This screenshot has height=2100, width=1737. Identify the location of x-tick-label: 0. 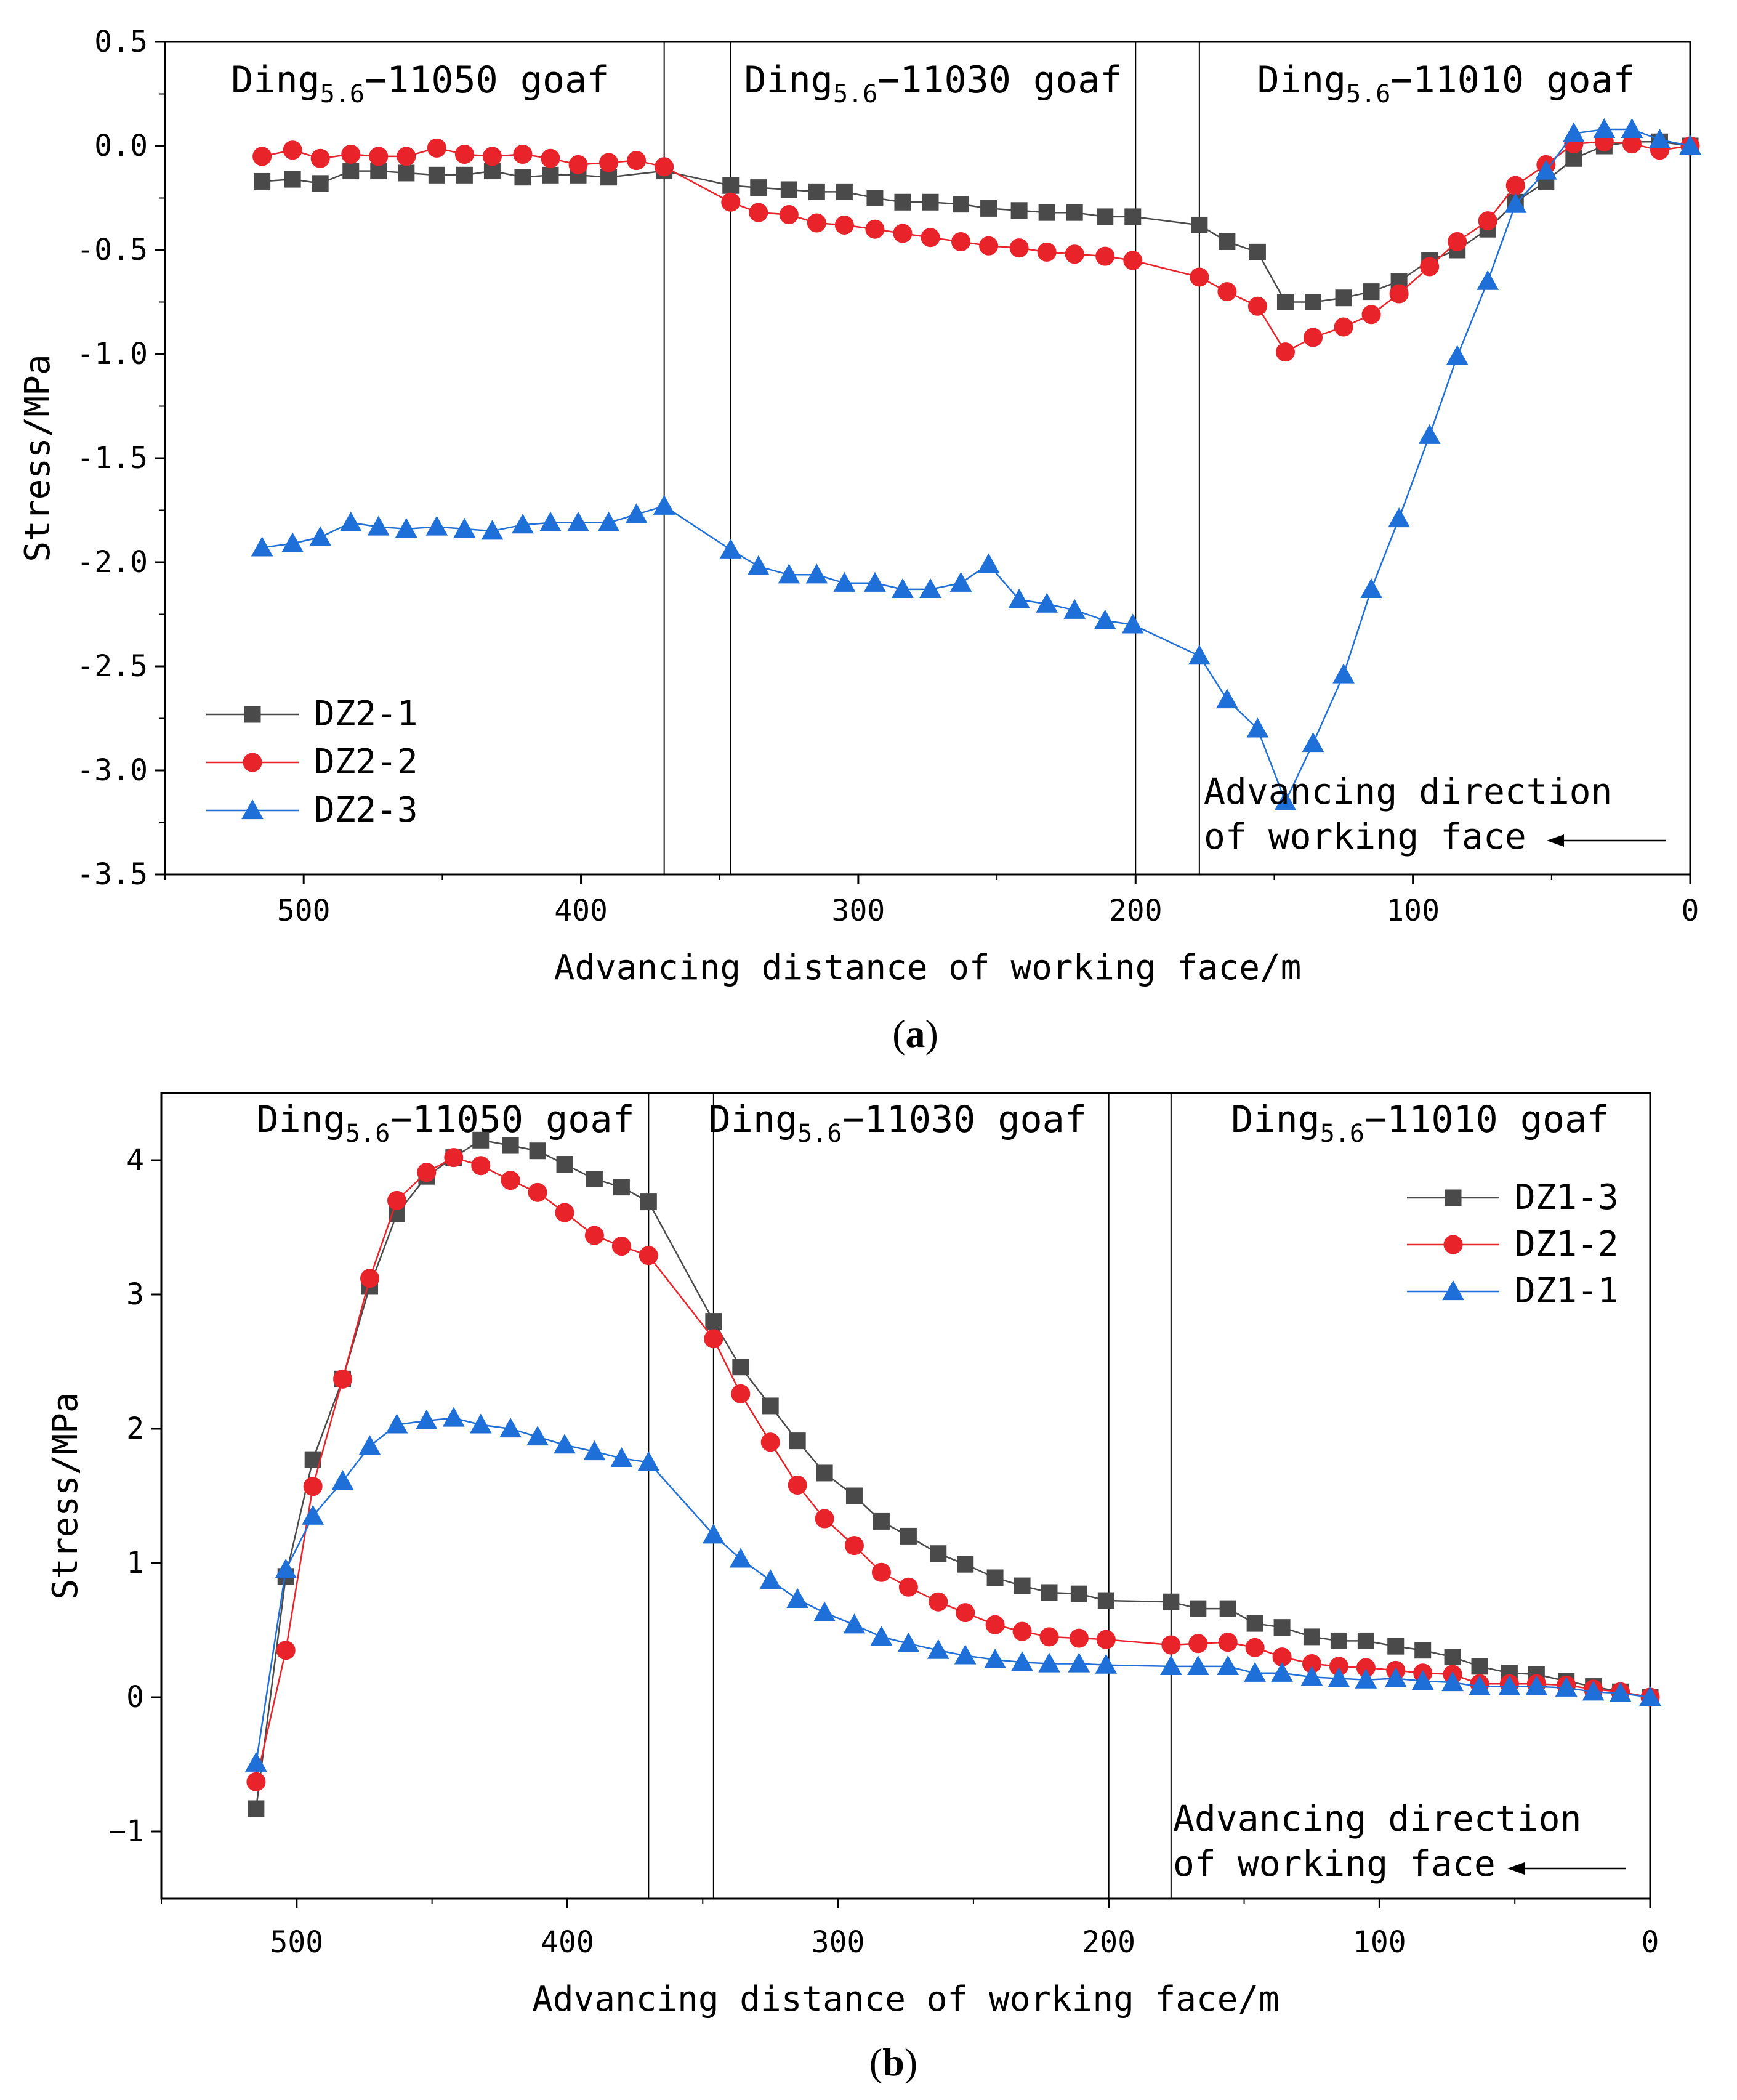
(1650, 1942).